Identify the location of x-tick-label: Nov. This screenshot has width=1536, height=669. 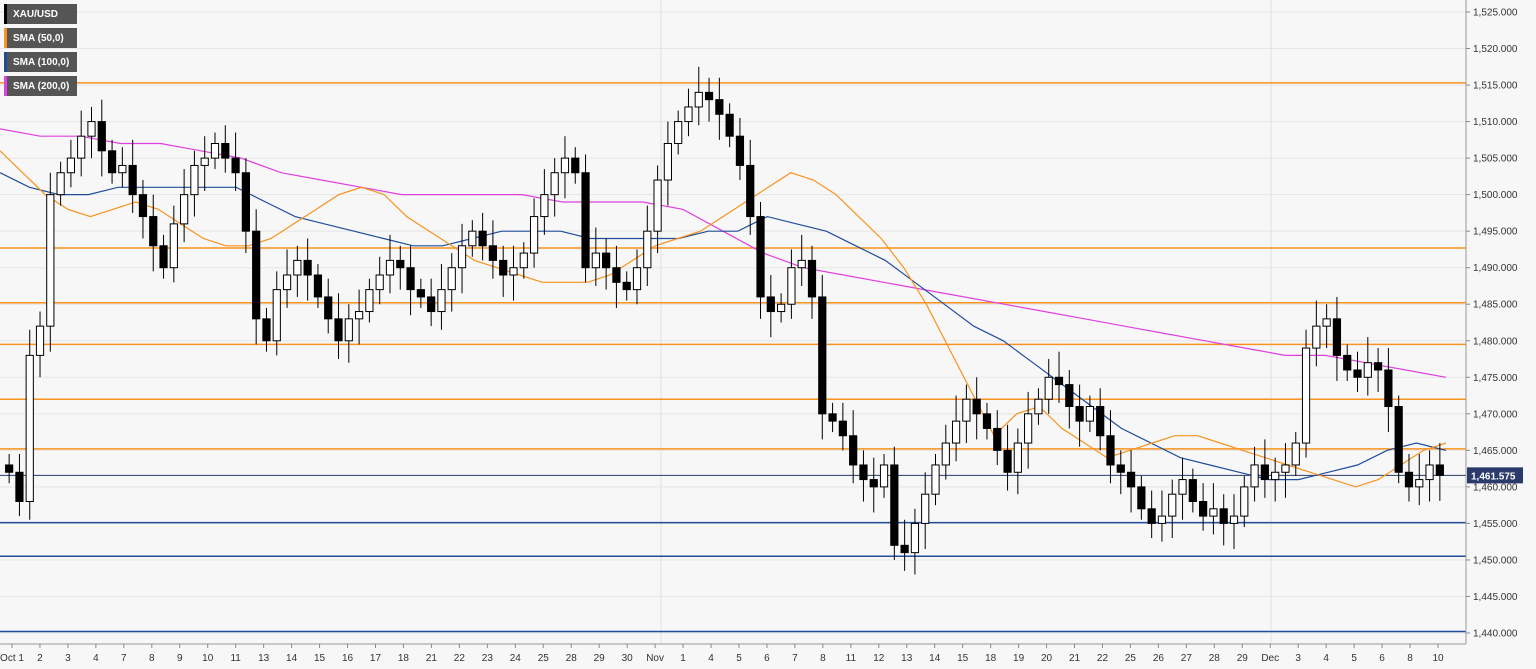
(655, 658).